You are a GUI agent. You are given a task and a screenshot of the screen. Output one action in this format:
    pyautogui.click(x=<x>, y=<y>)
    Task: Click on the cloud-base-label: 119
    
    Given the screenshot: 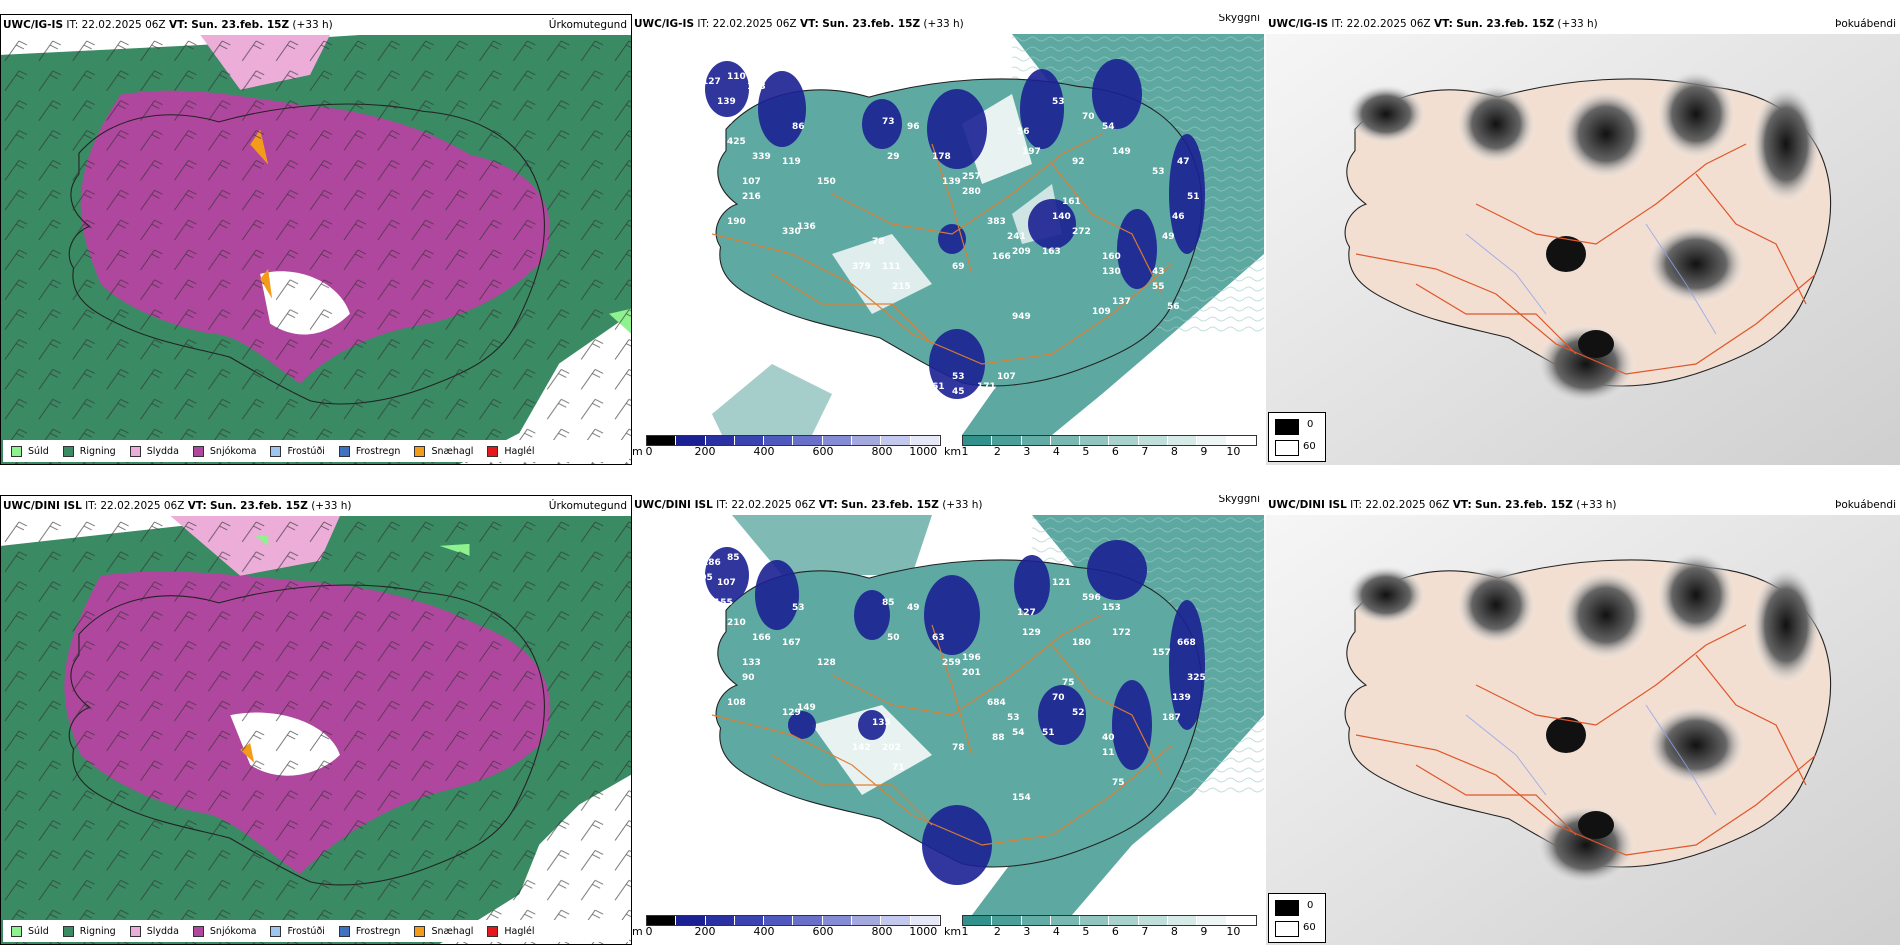 What is the action you would take?
    pyautogui.click(x=723, y=122)
    